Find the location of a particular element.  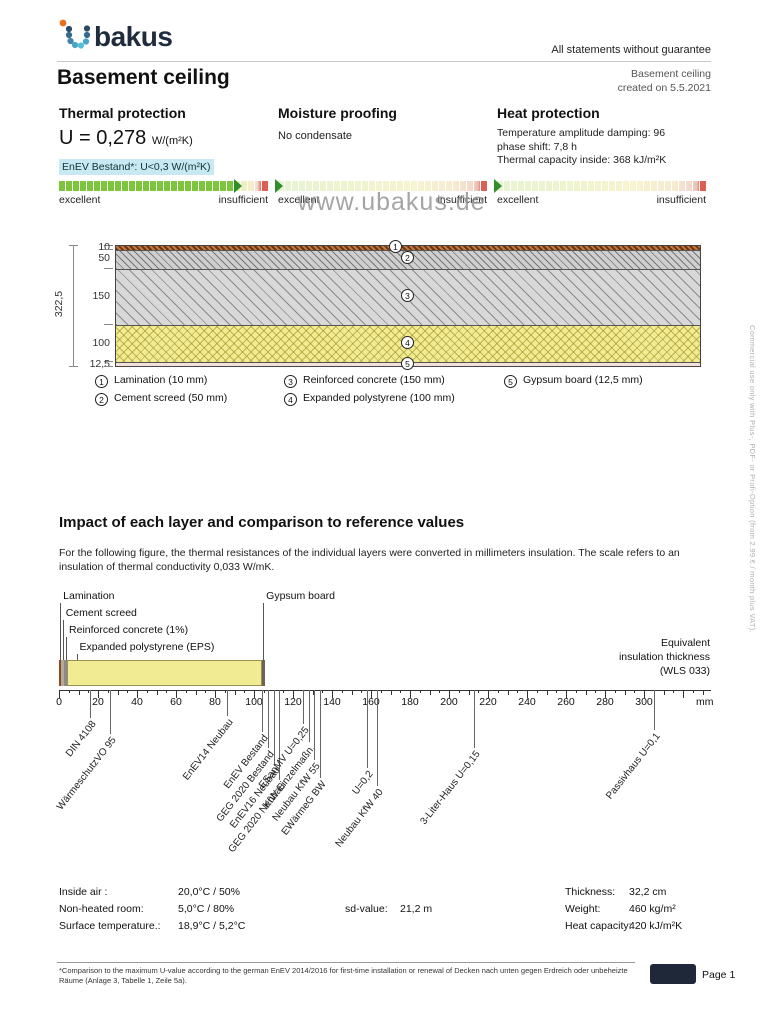

thermal-rating-marker-icon is located at coordinates (237, 186).